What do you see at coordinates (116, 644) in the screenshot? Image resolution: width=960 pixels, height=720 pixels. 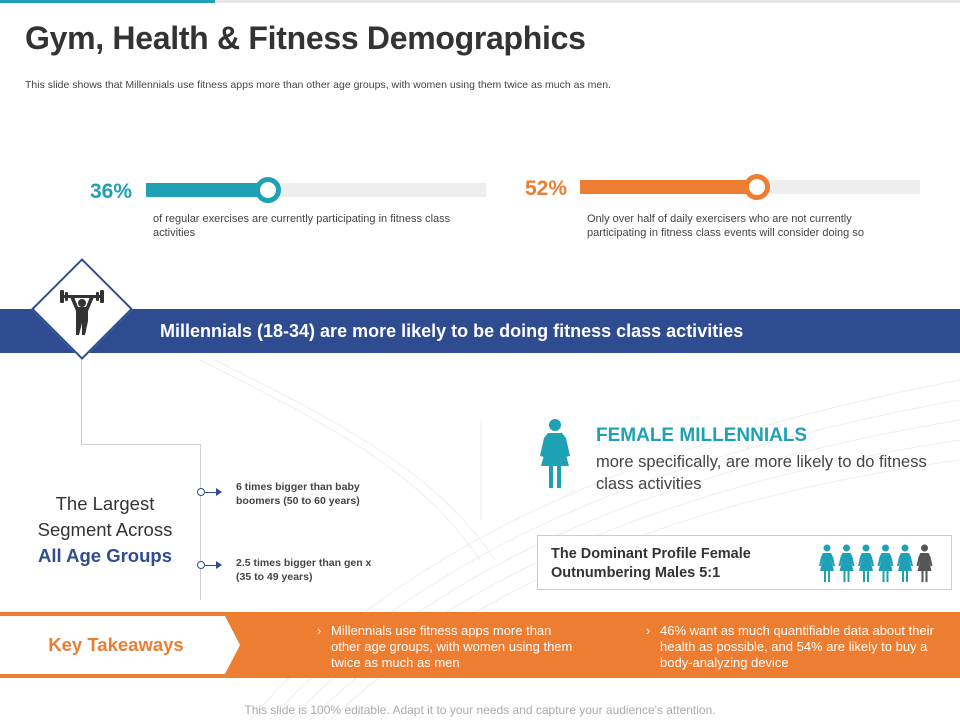 I see `key-takeaways-label: Key Takeaways` at bounding box center [116, 644].